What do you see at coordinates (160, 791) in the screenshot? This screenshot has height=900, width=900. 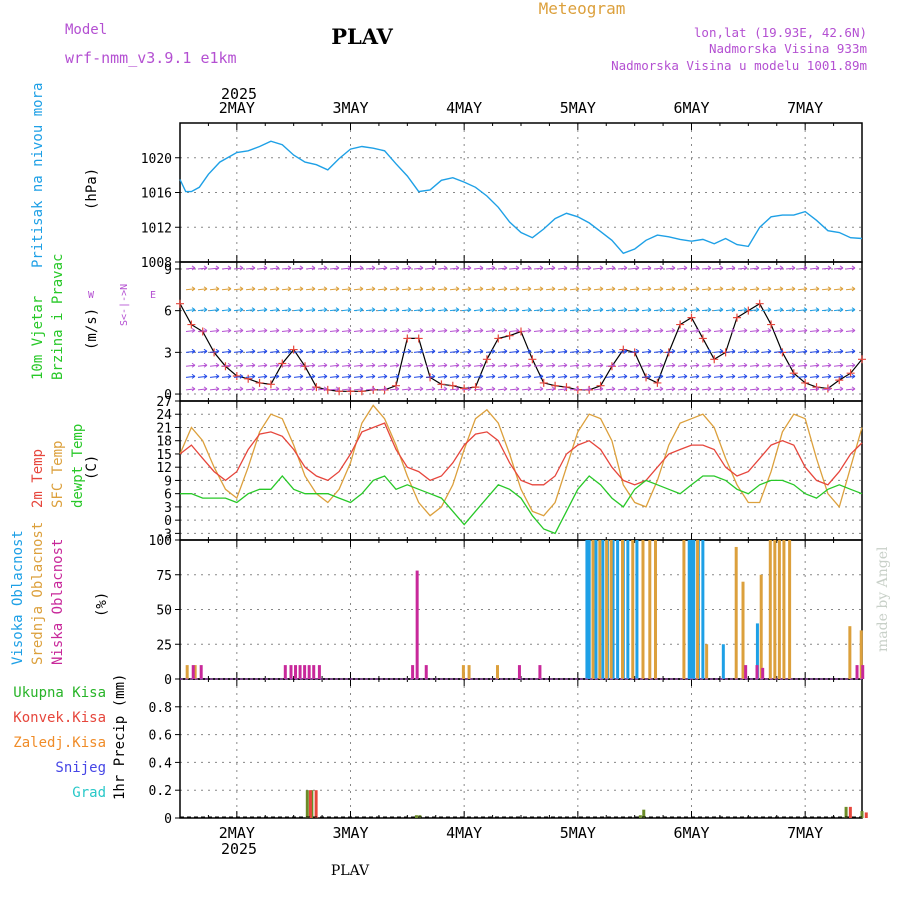 I see `y-tick-label: 0.2` at bounding box center [160, 791].